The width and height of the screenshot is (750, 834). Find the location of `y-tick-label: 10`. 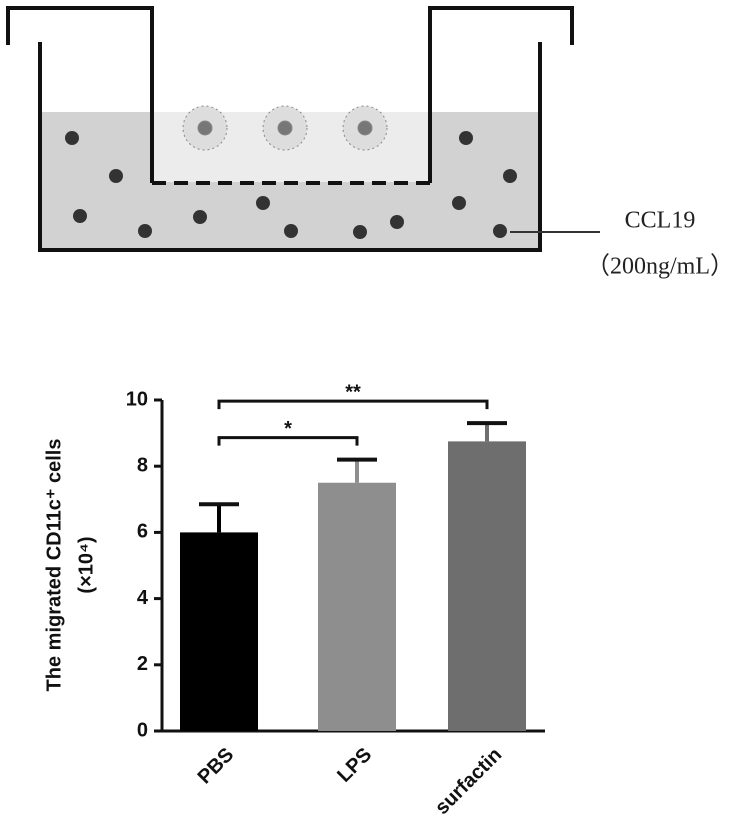

y-tick-label: 10 is located at coordinates (137, 399).